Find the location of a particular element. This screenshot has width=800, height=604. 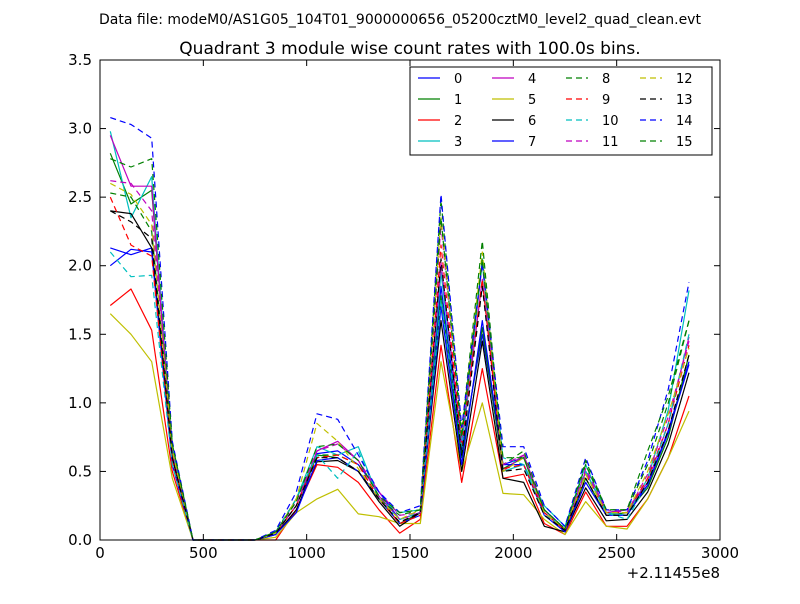

legend-label-7: 7 is located at coordinates (532, 142).